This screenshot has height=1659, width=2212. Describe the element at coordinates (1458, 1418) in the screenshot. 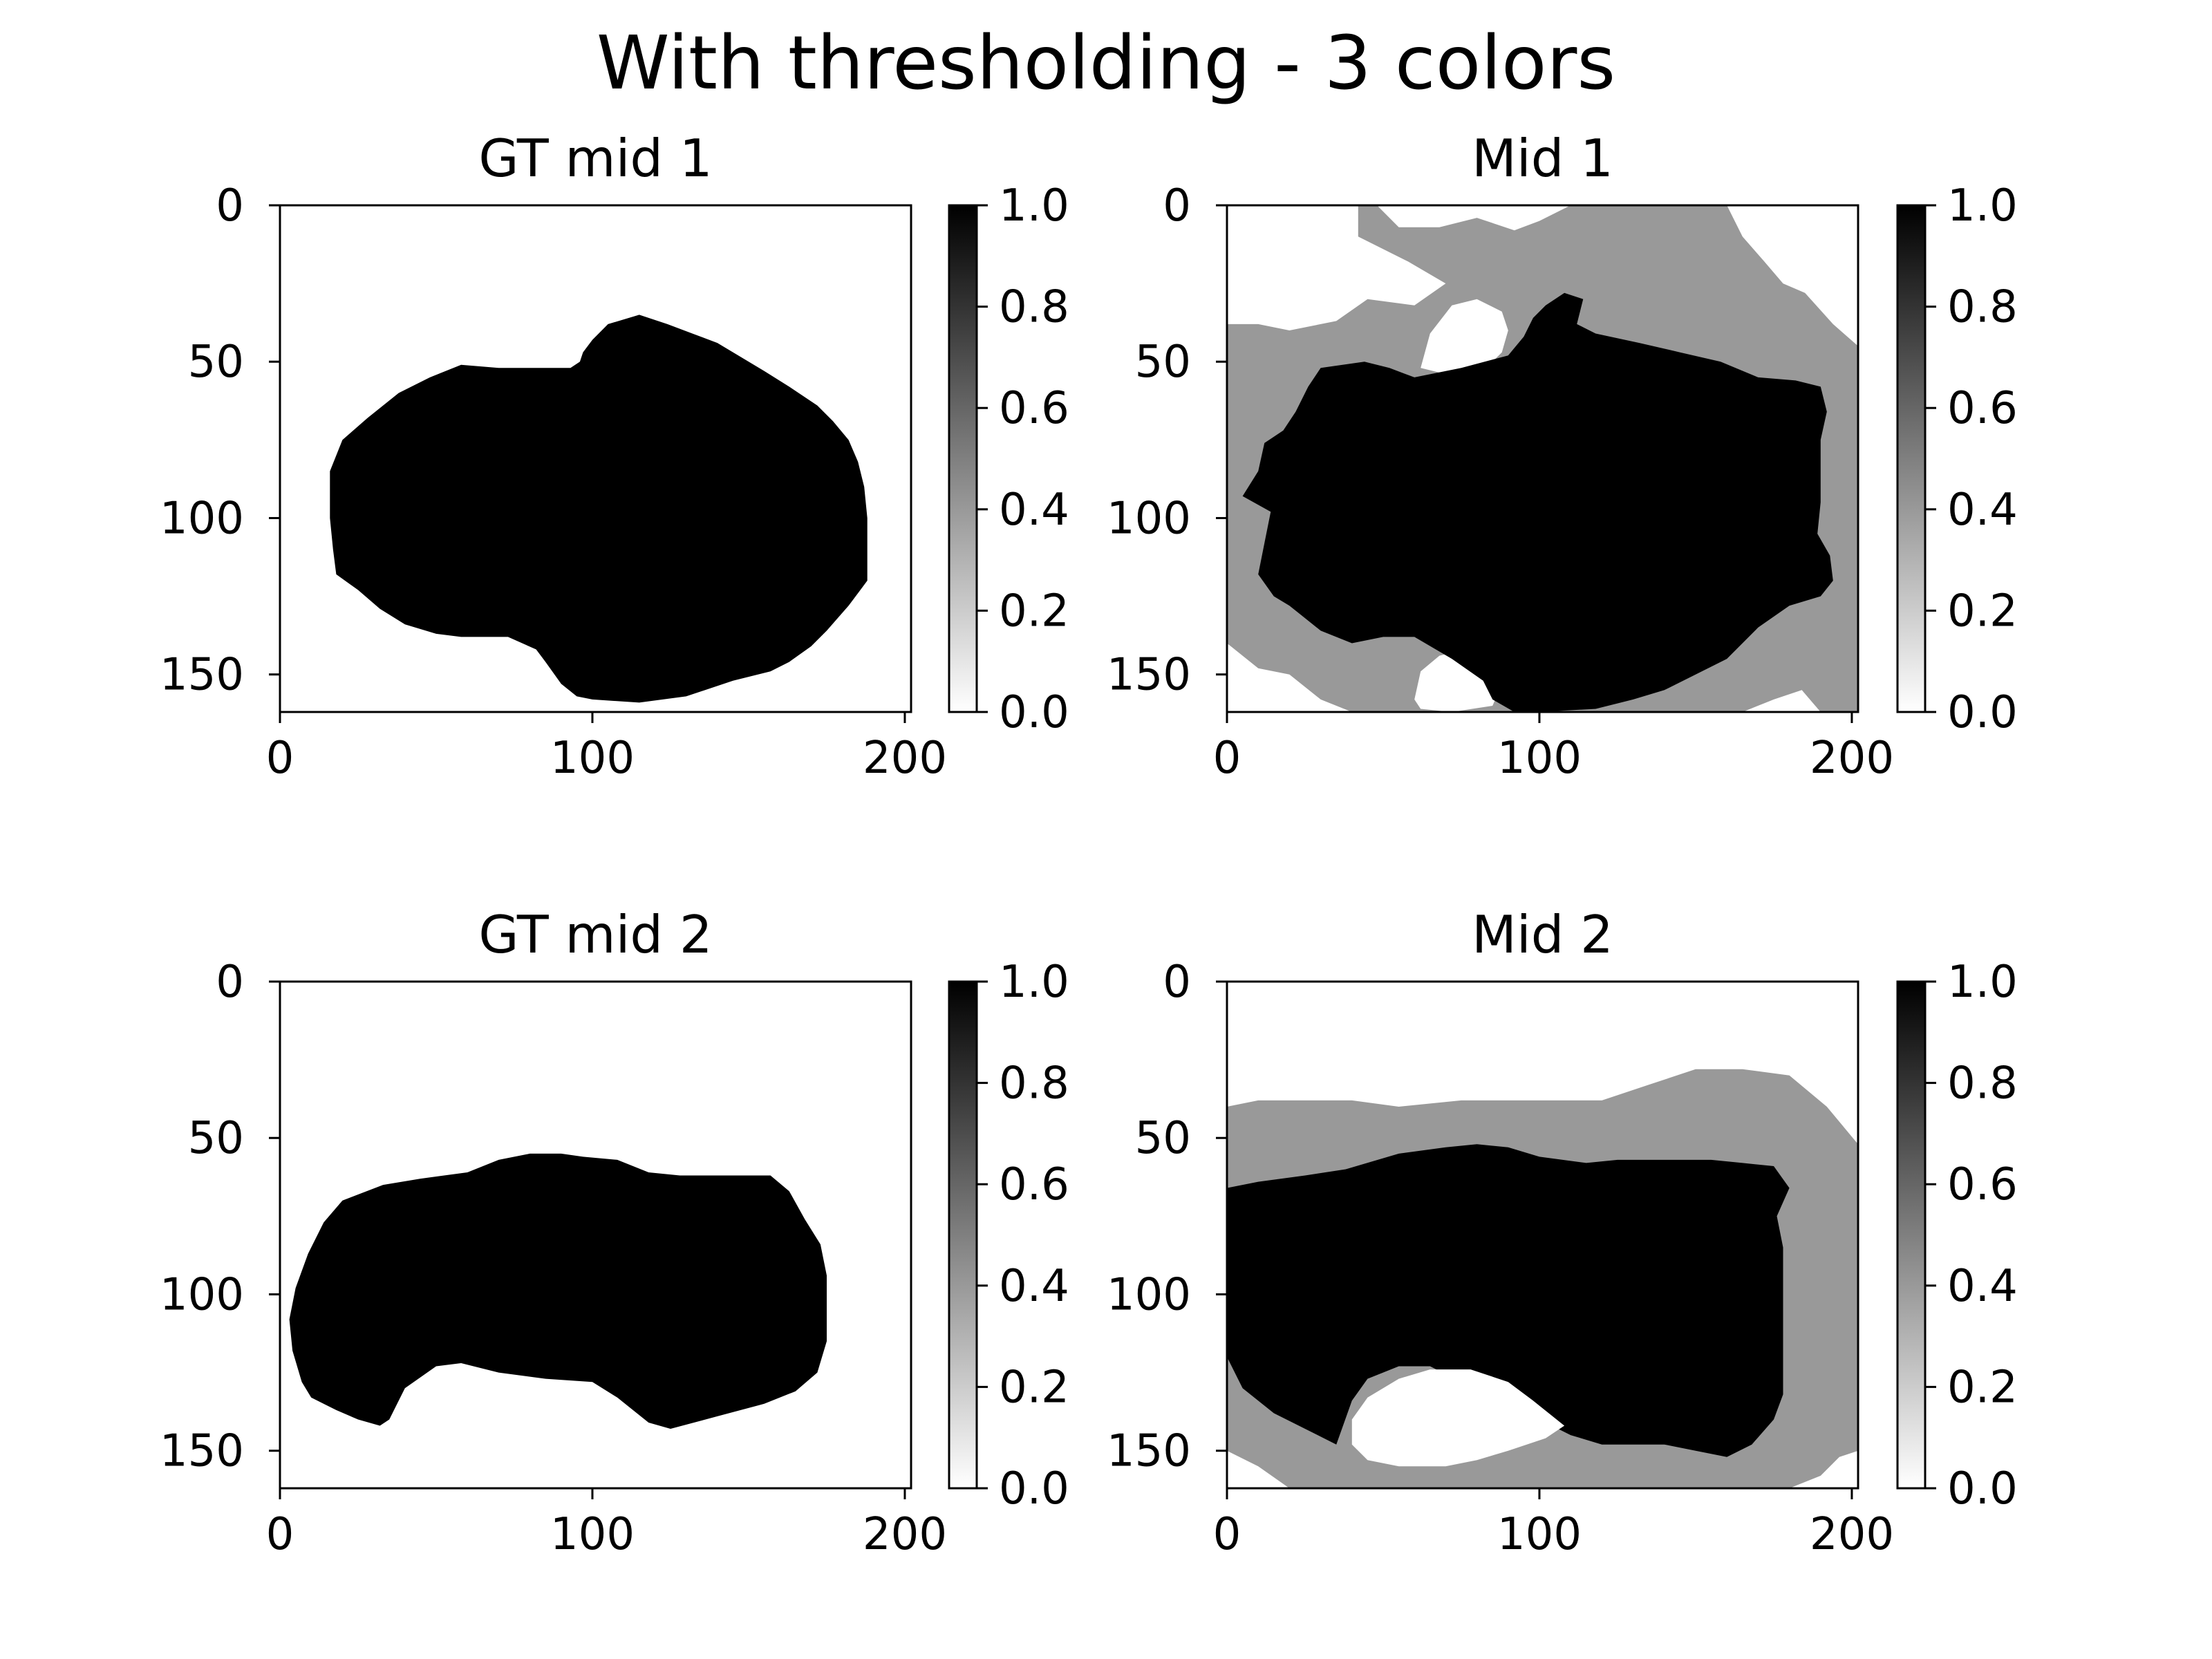

I see `region-hole` at that location.